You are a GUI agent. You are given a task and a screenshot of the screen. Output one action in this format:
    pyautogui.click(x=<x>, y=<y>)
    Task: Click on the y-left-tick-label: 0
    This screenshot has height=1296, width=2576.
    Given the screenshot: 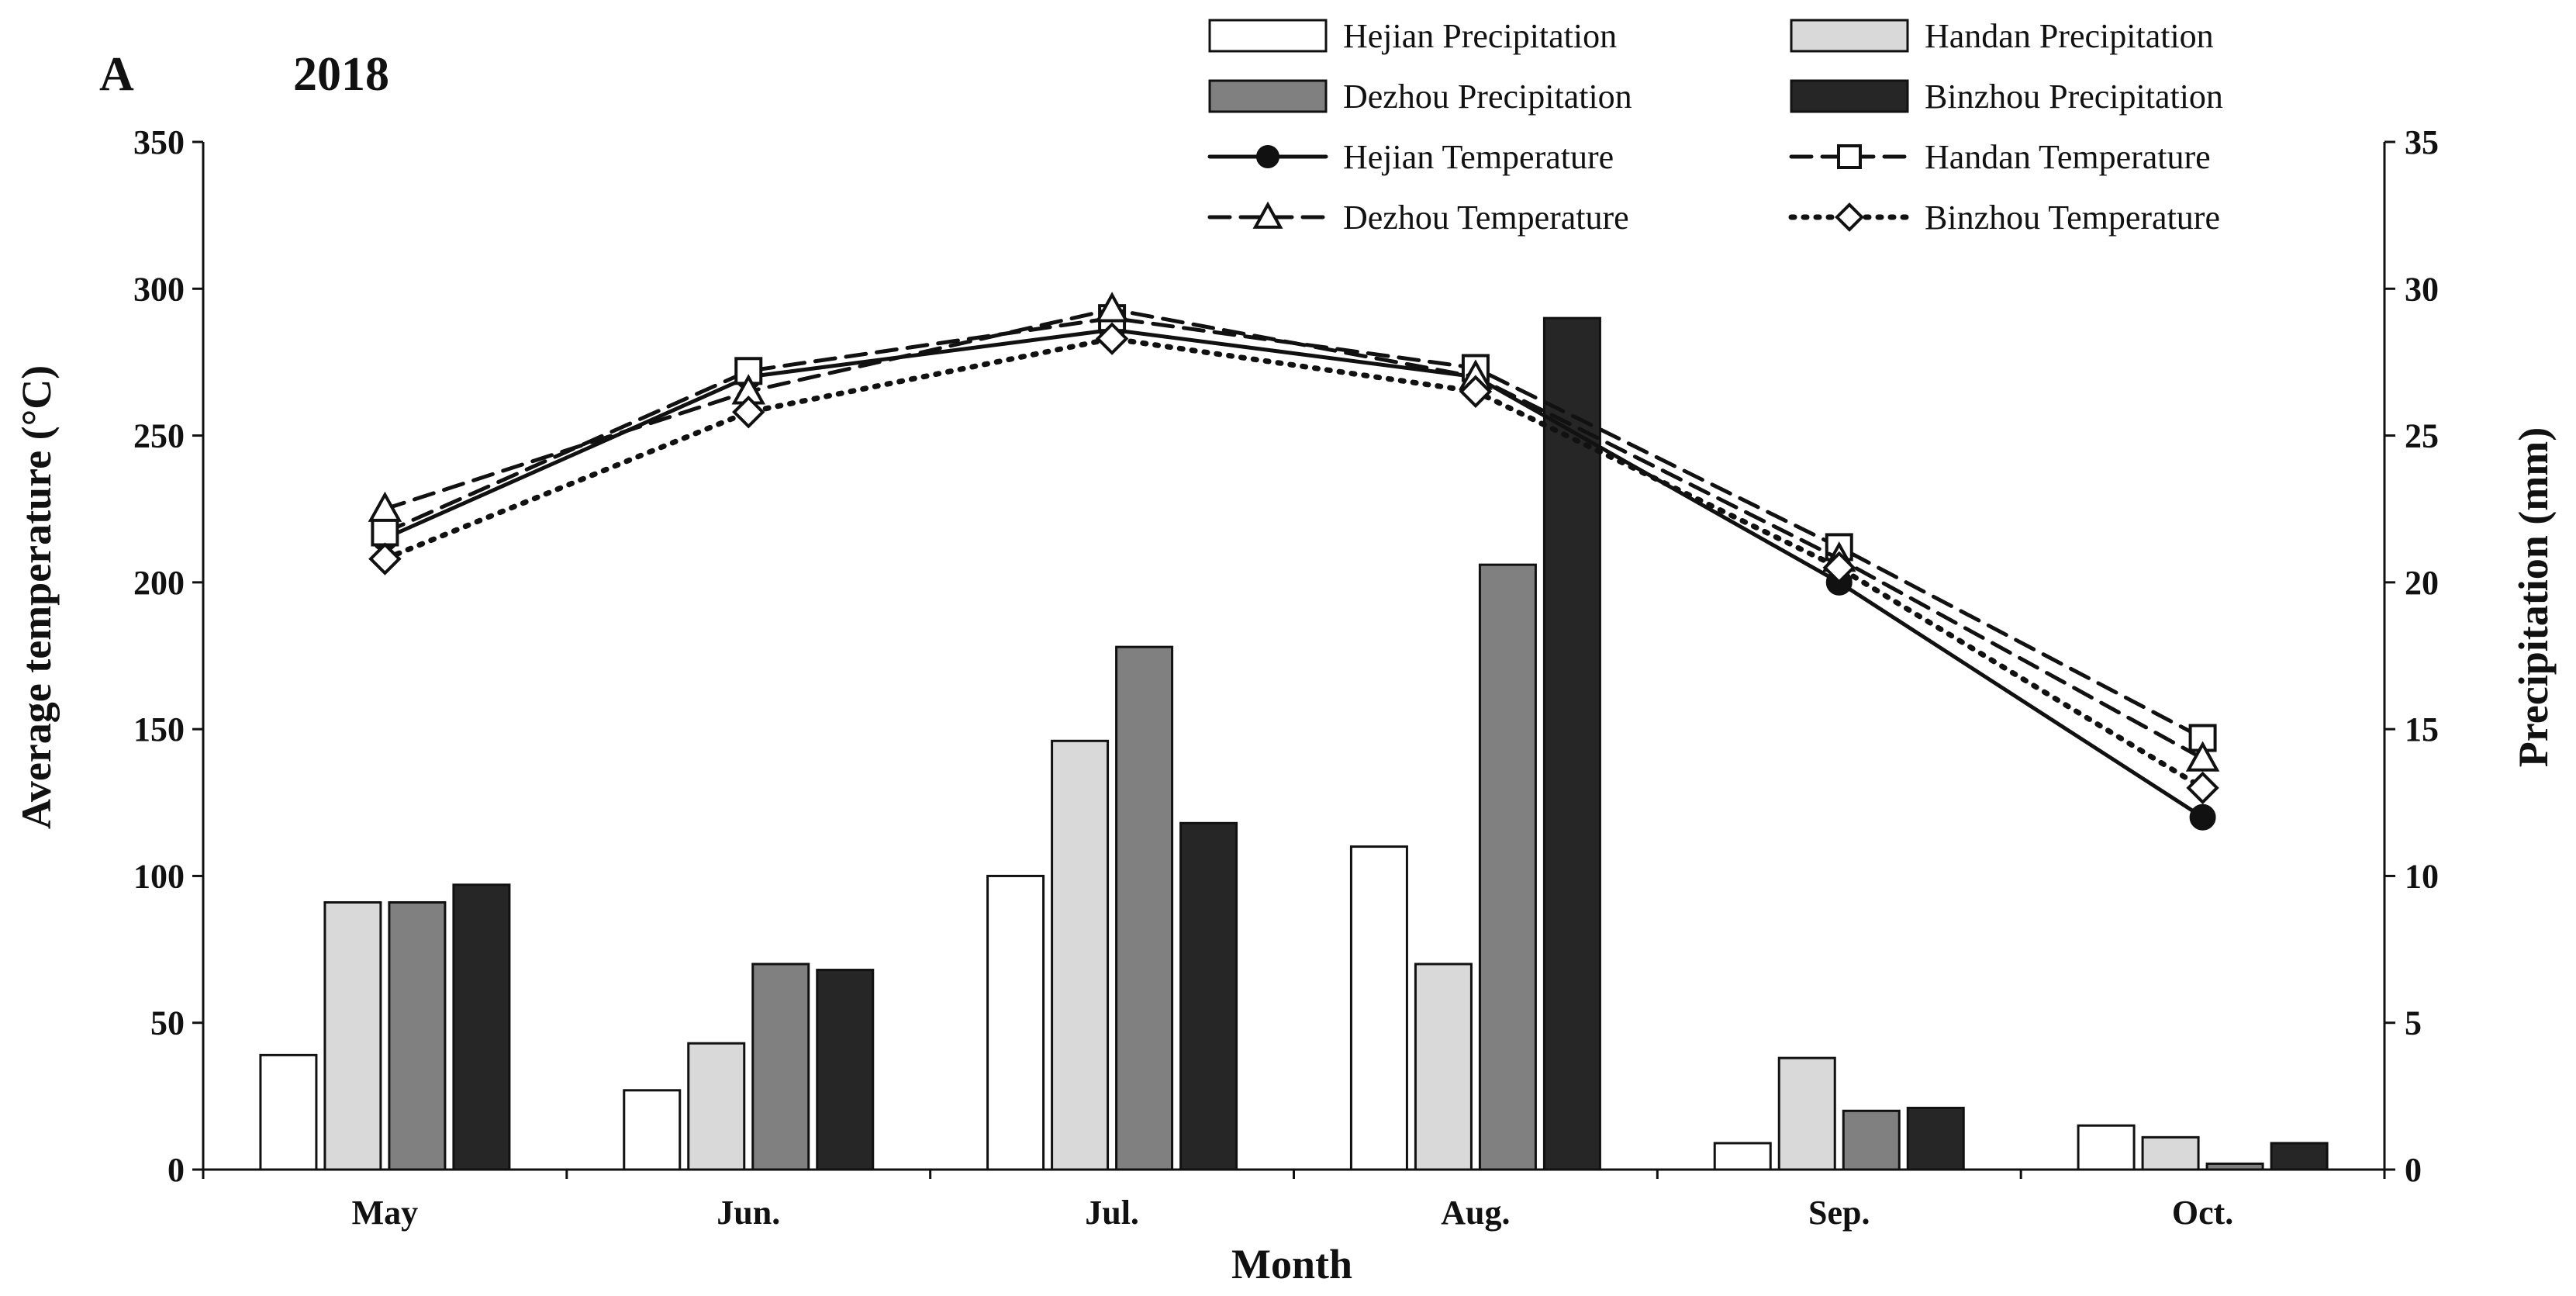 What is the action you would take?
    pyautogui.click(x=176, y=1170)
    